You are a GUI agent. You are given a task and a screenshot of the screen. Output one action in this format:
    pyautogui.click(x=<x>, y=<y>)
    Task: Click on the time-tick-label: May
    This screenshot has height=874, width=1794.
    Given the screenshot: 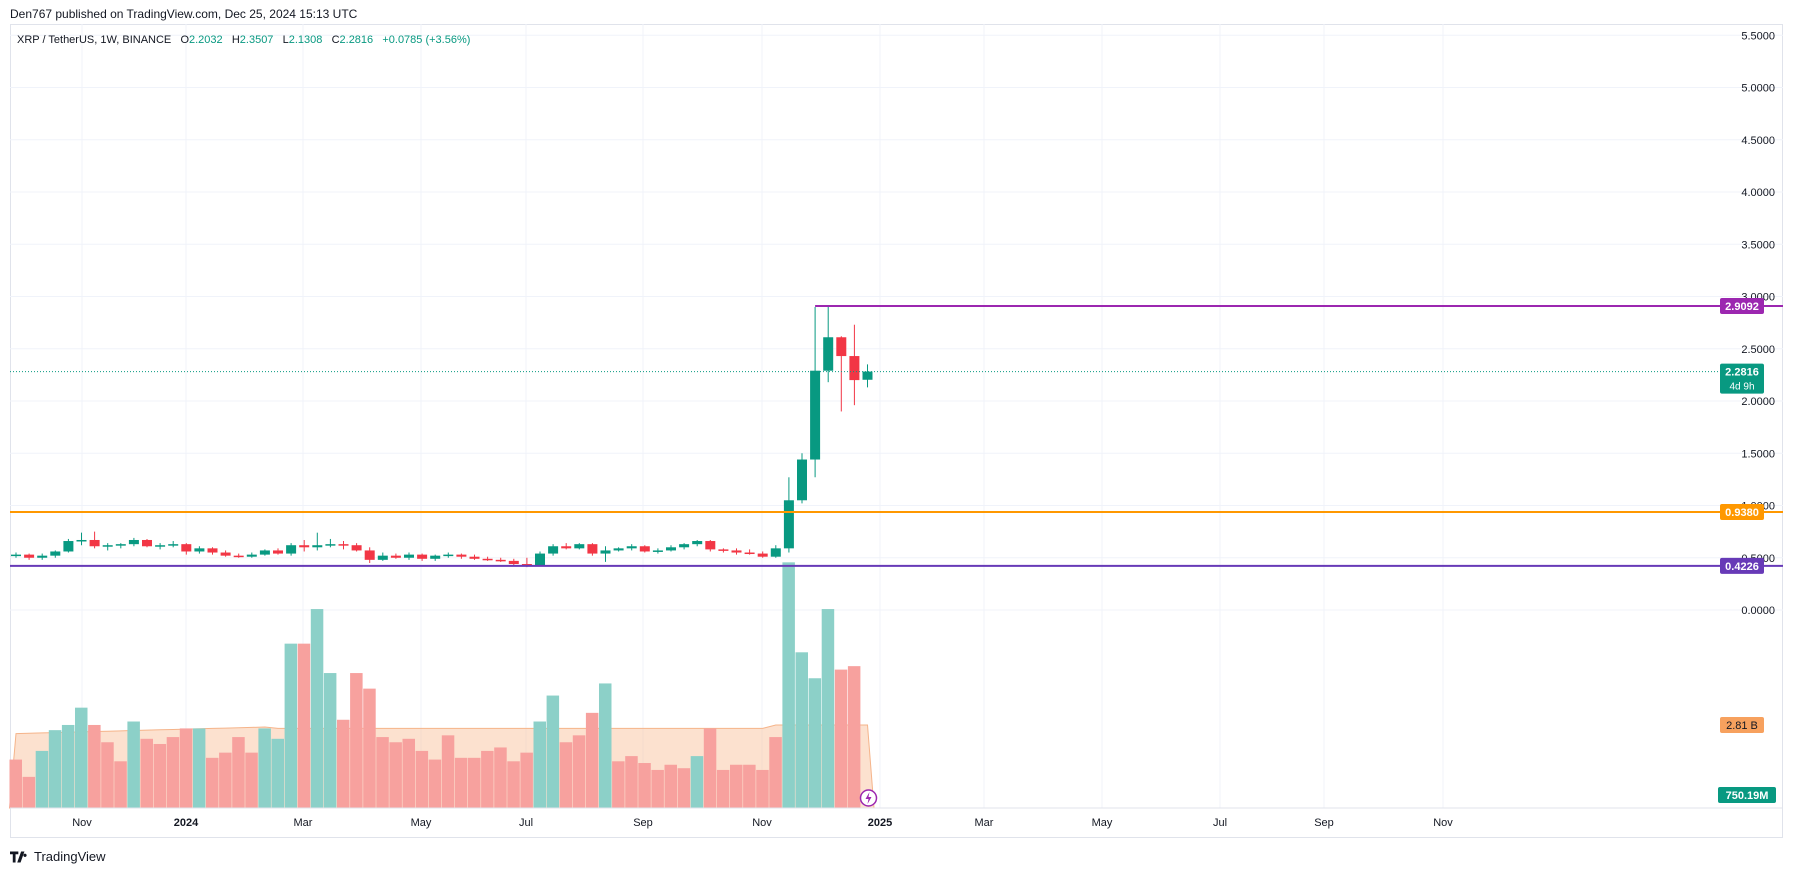 What is the action you would take?
    pyautogui.click(x=421, y=823)
    